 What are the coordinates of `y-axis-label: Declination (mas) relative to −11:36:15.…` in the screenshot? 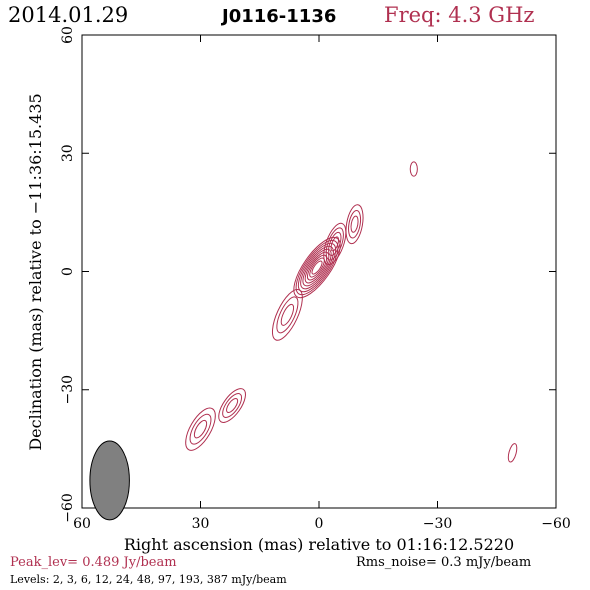 It's located at (35, 271).